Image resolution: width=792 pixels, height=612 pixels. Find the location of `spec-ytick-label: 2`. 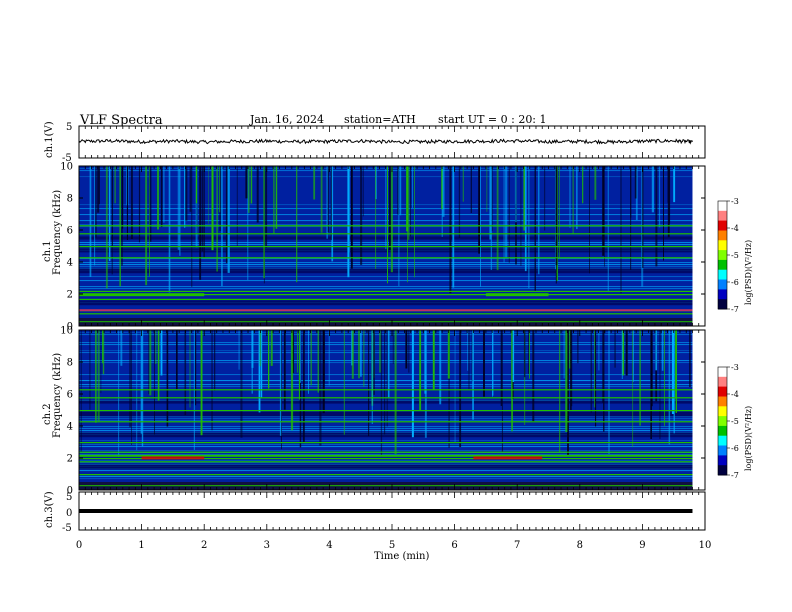

spec-ytick-label: 2 is located at coordinates (70, 295).